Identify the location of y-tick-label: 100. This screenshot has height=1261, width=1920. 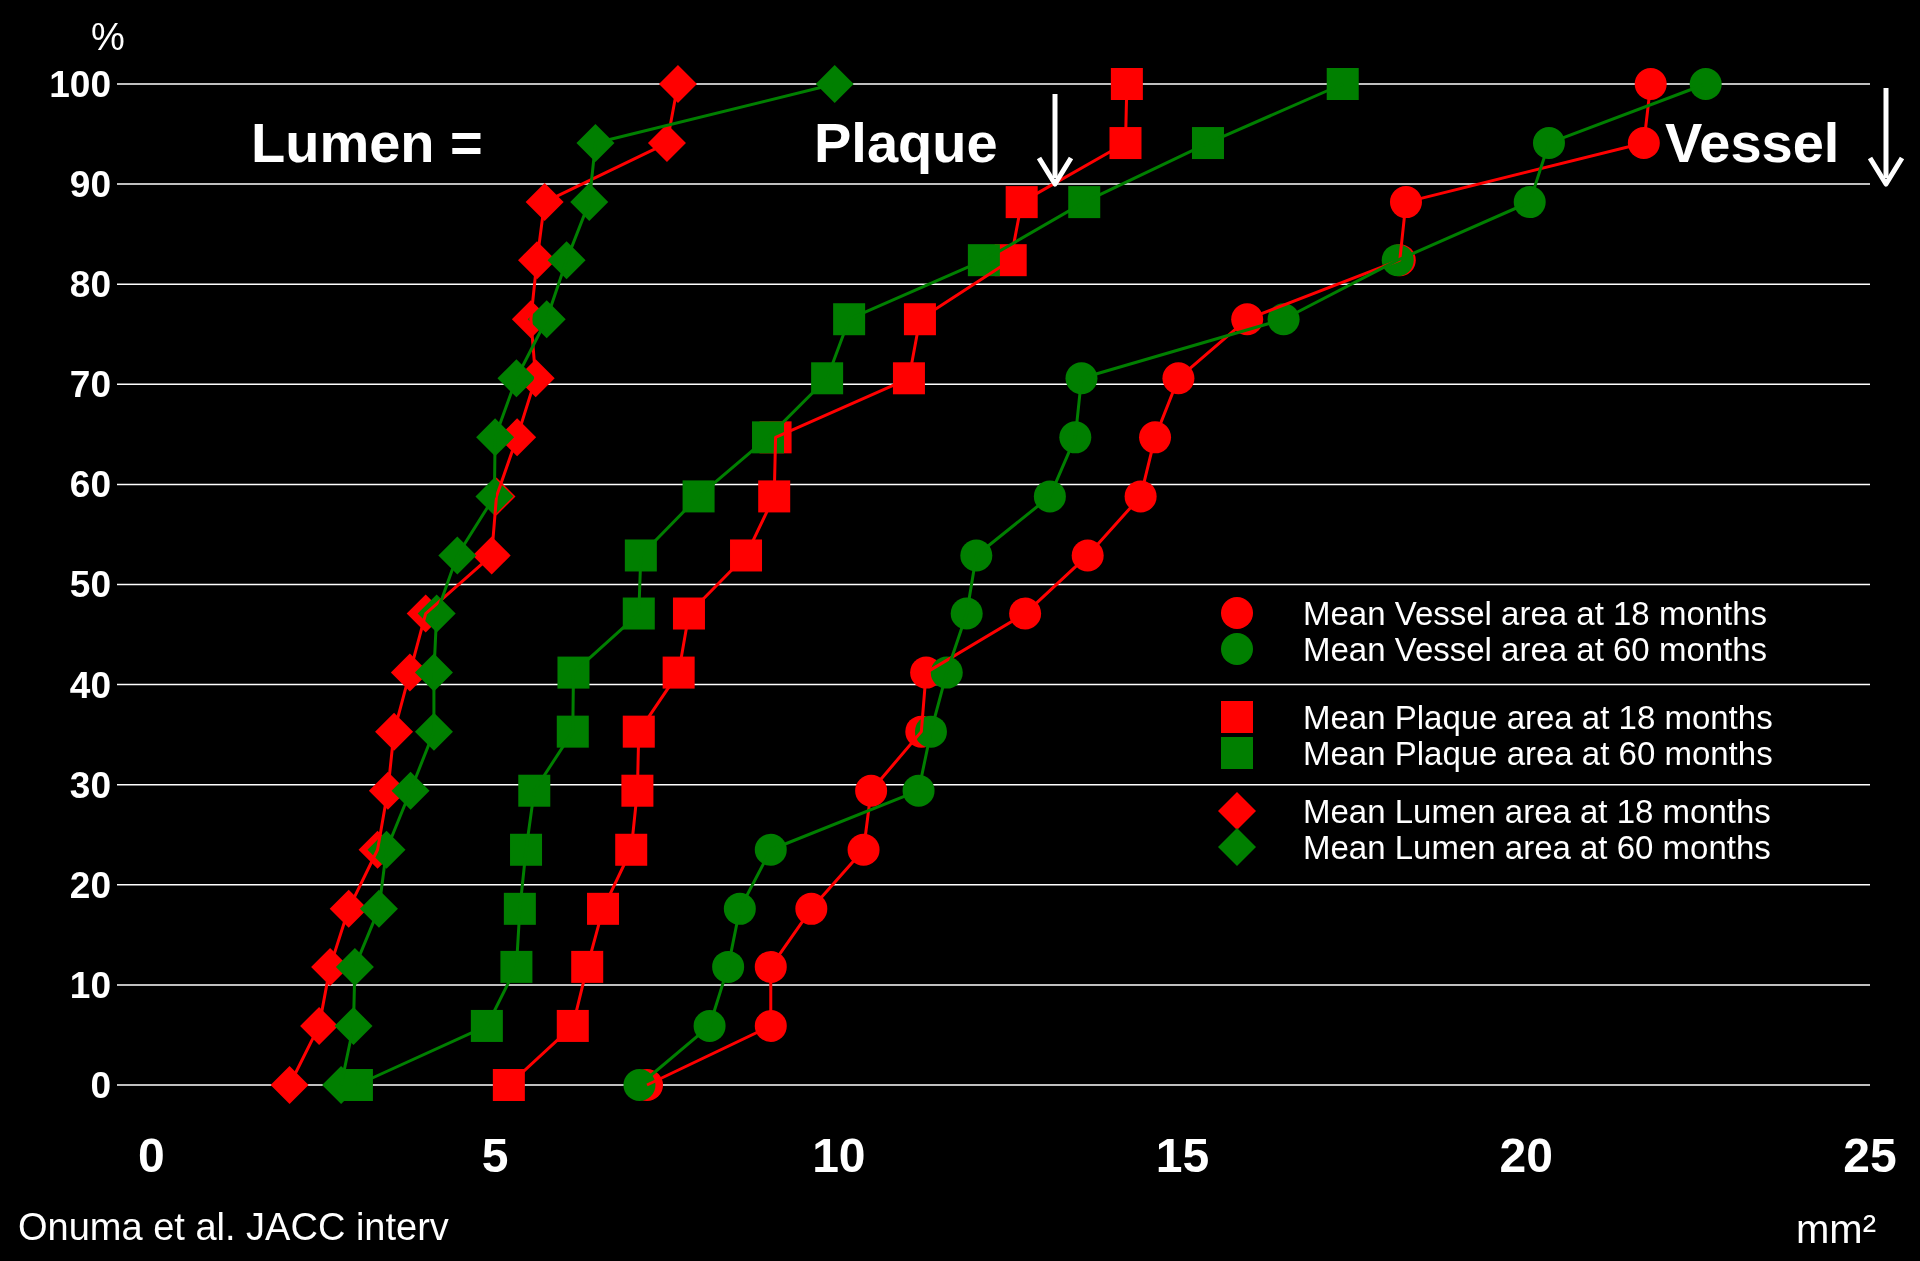
(80, 84).